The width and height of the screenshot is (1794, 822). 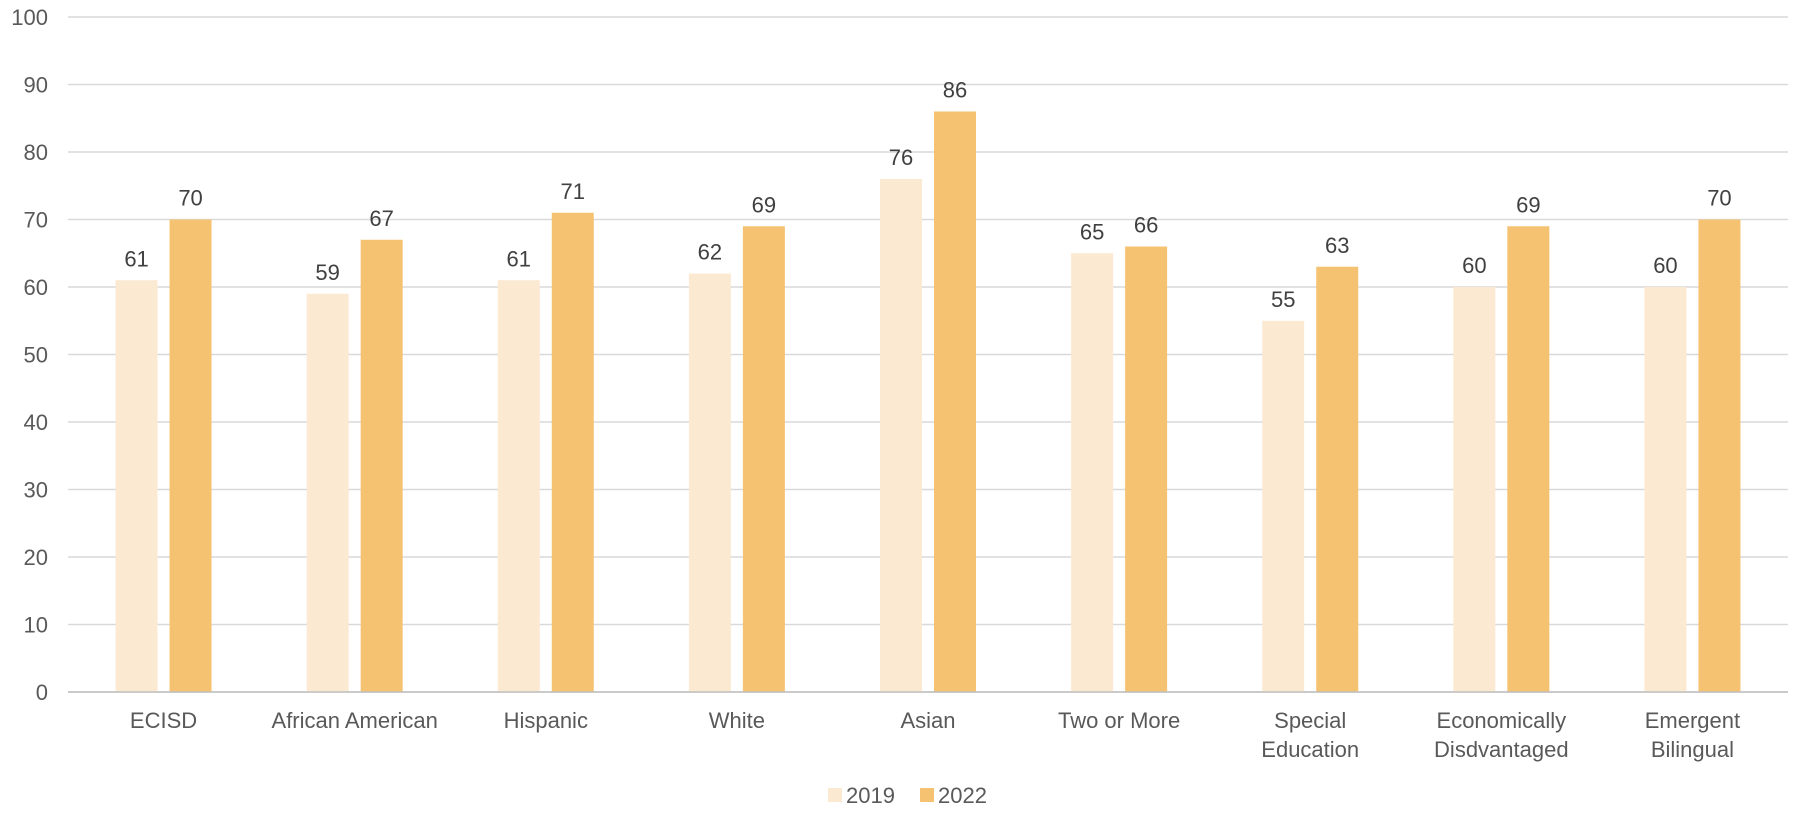 What do you see at coordinates (1146, 225) in the screenshot?
I see `data-label-2022: 66` at bounding box center [1146, 225].